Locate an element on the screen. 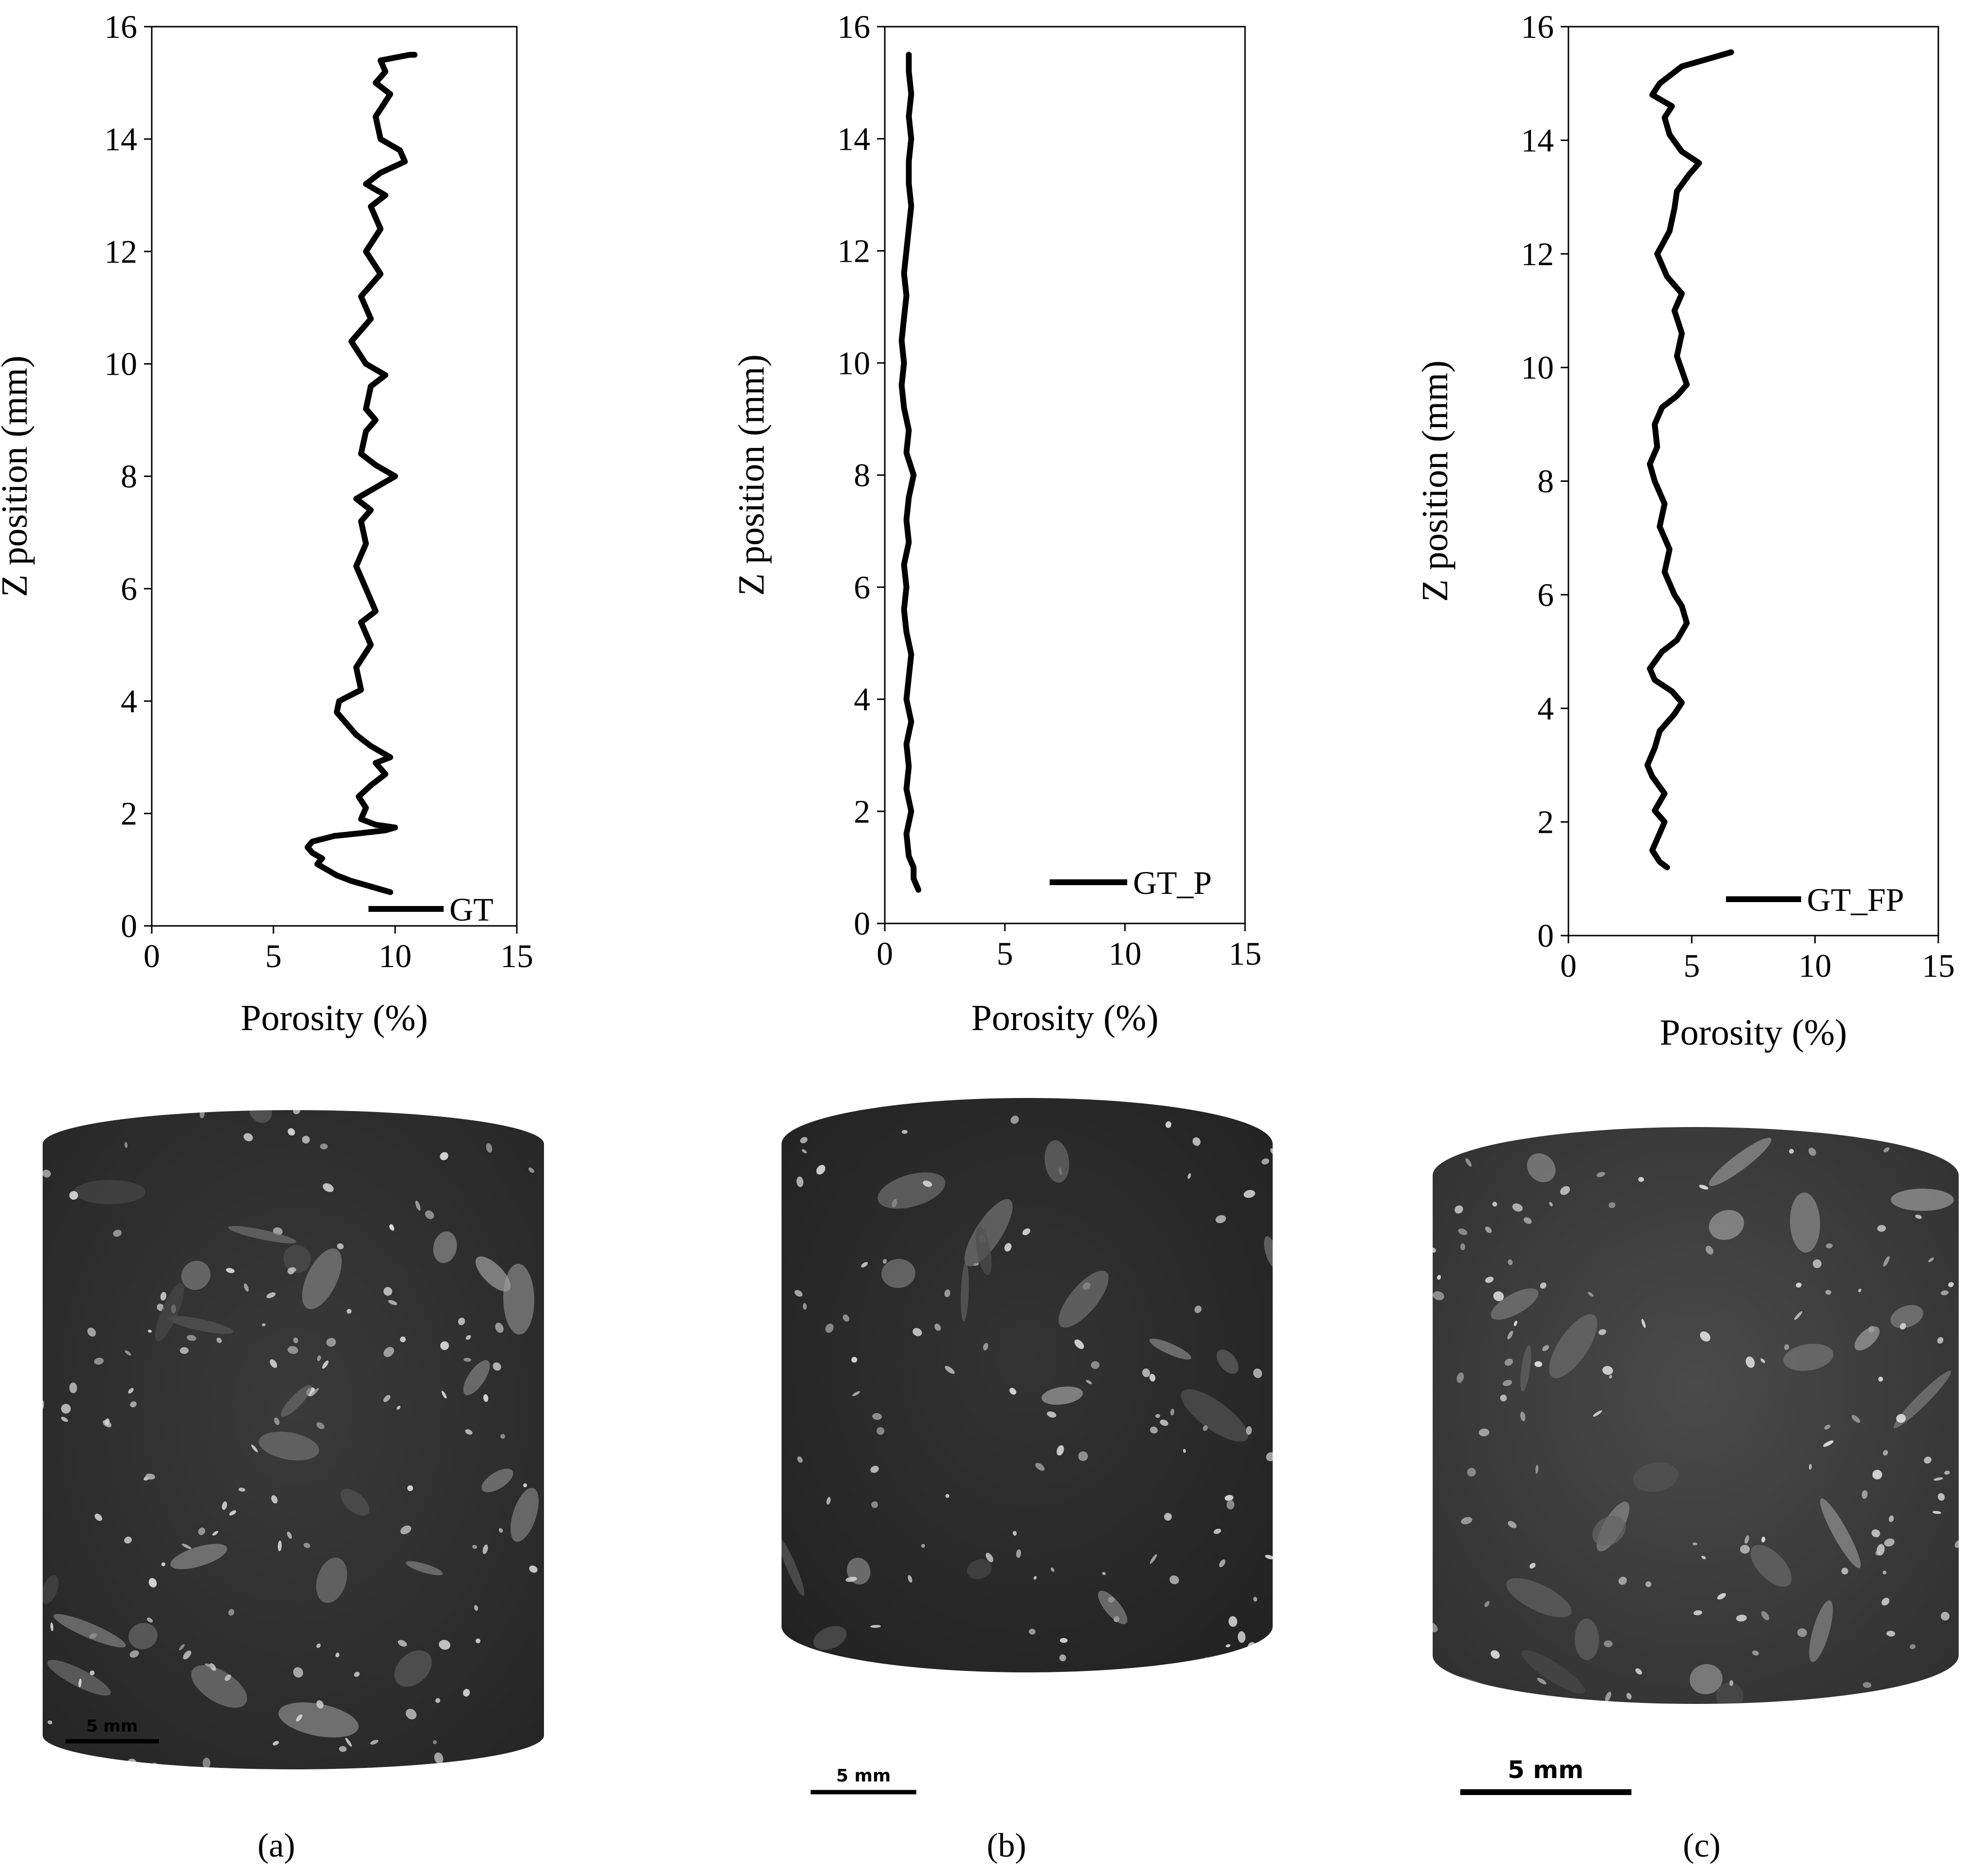  x-tick-label: 0 is located at coordinates (1569, 965).